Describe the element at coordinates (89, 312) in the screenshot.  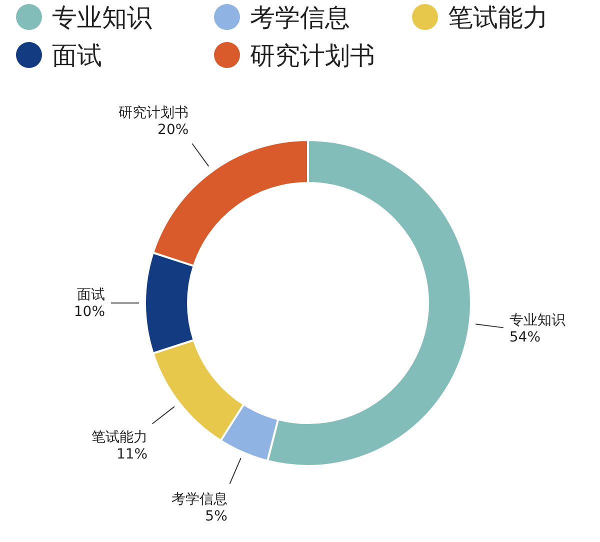
I see `data-label: 10%` at that location.